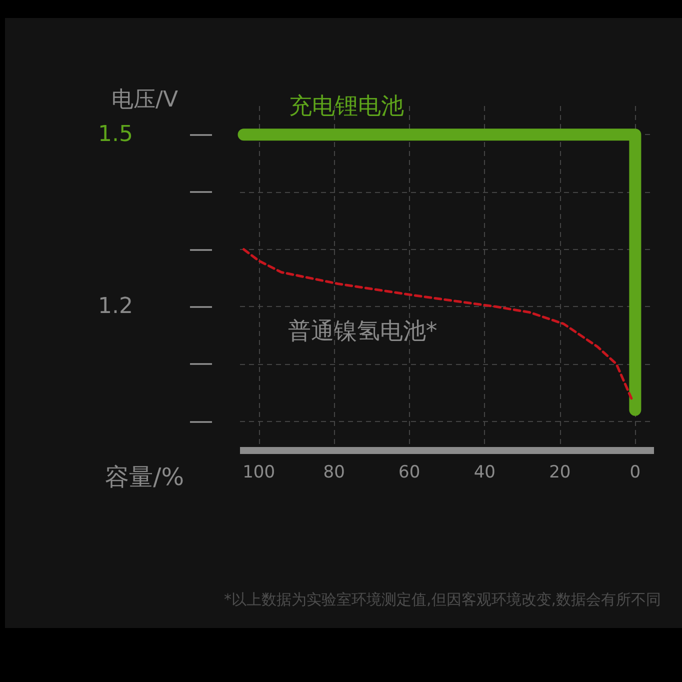  I want to click on series-label: 普通镍氢电池*, so click(363, 331).